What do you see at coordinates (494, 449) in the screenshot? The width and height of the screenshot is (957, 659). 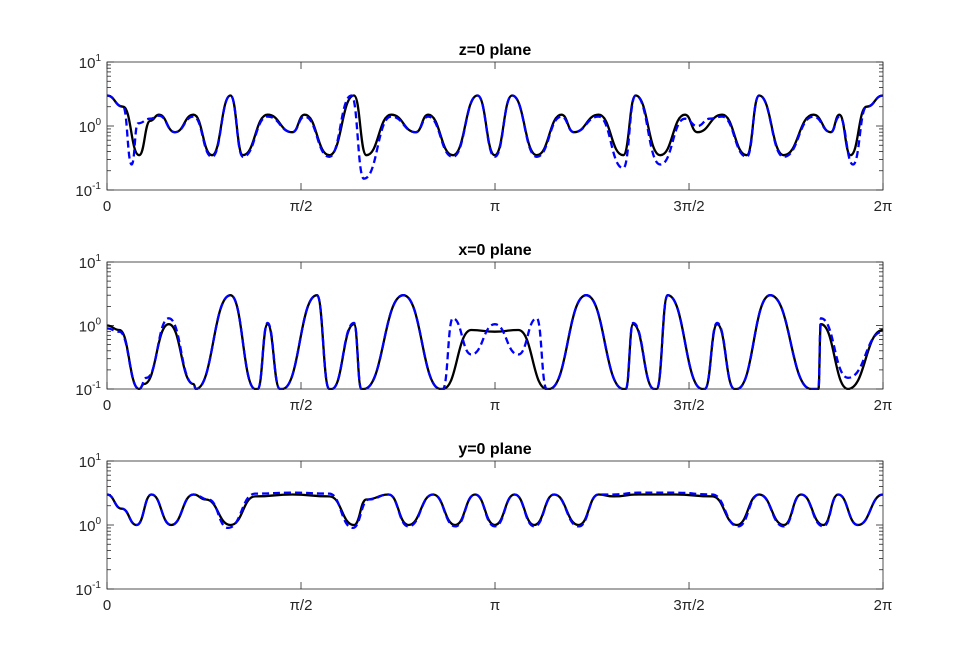 I see `panel-title: y=0 plane` at bounding box center [494, 449].